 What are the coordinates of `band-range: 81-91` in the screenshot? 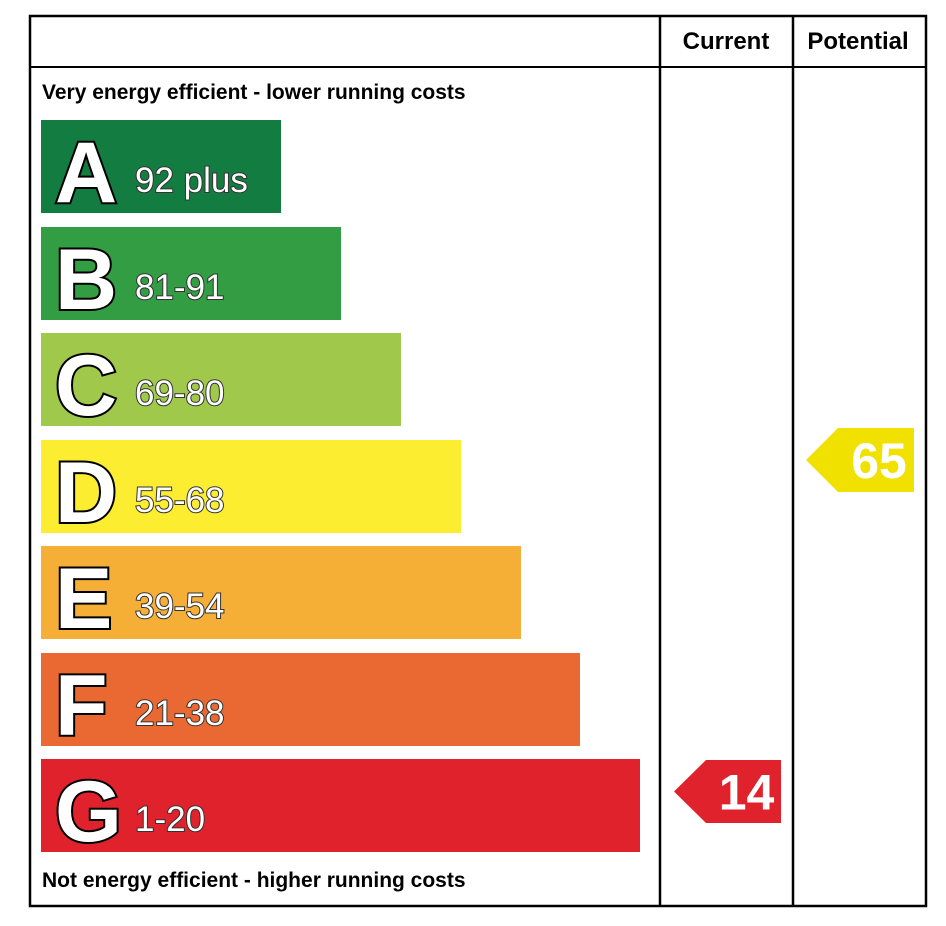 It's located at (180, 287).